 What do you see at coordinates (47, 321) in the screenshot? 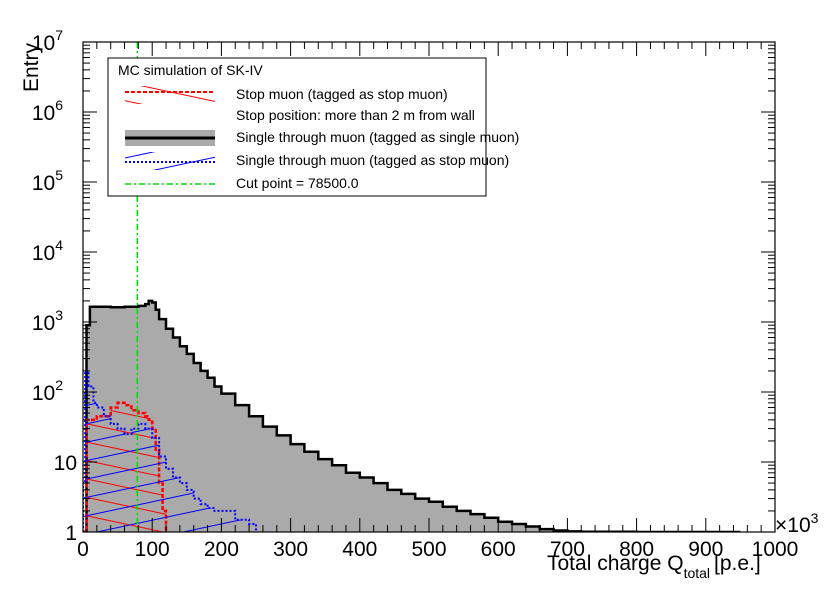
I see `y-tick-label: 10³` at bounding box center [47, 321].